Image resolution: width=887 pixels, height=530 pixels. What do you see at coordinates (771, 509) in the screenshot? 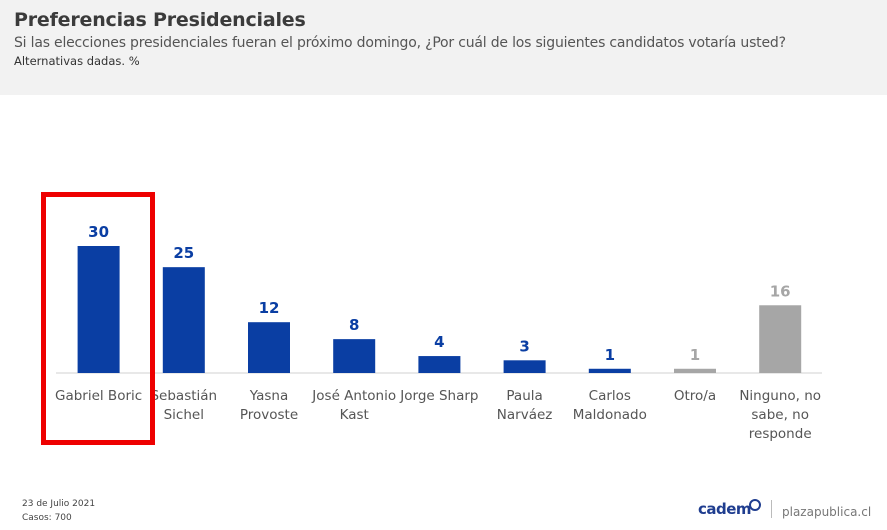
I see `footer-separator` at bounding box center [771, 509].